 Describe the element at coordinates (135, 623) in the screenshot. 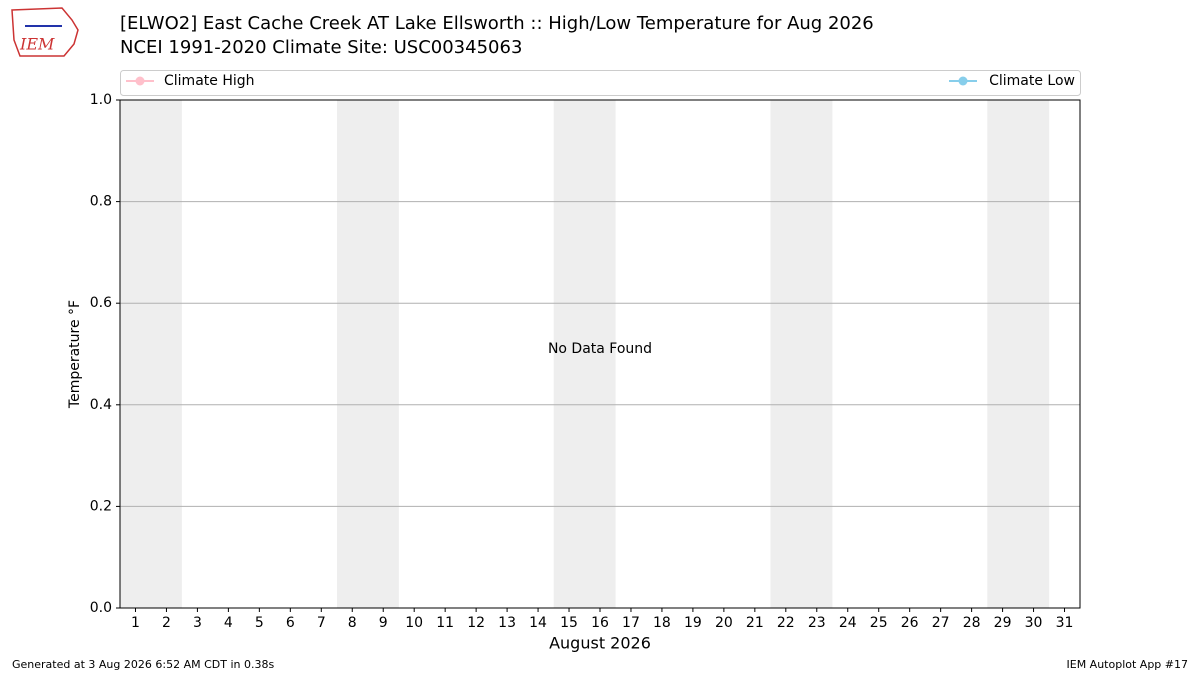

I see `x-tick-label: 1` at that location.